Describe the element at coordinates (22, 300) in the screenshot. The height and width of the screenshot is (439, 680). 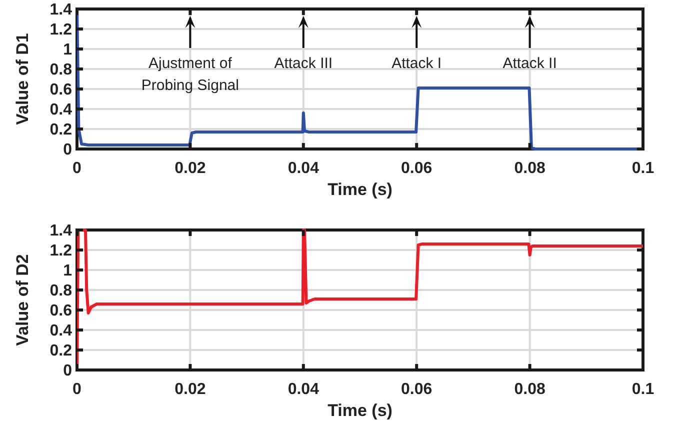
I see `y-axis-title: Value of D2` at that location.